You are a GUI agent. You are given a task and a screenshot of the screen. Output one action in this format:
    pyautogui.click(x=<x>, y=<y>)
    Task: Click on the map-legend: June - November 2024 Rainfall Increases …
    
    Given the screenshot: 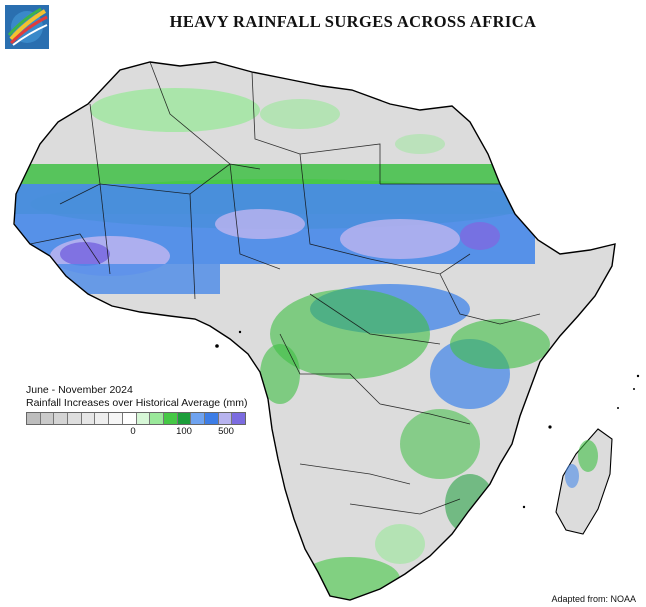 What is the action you would take?
    pyautogui.click(x=137, y=410)
    